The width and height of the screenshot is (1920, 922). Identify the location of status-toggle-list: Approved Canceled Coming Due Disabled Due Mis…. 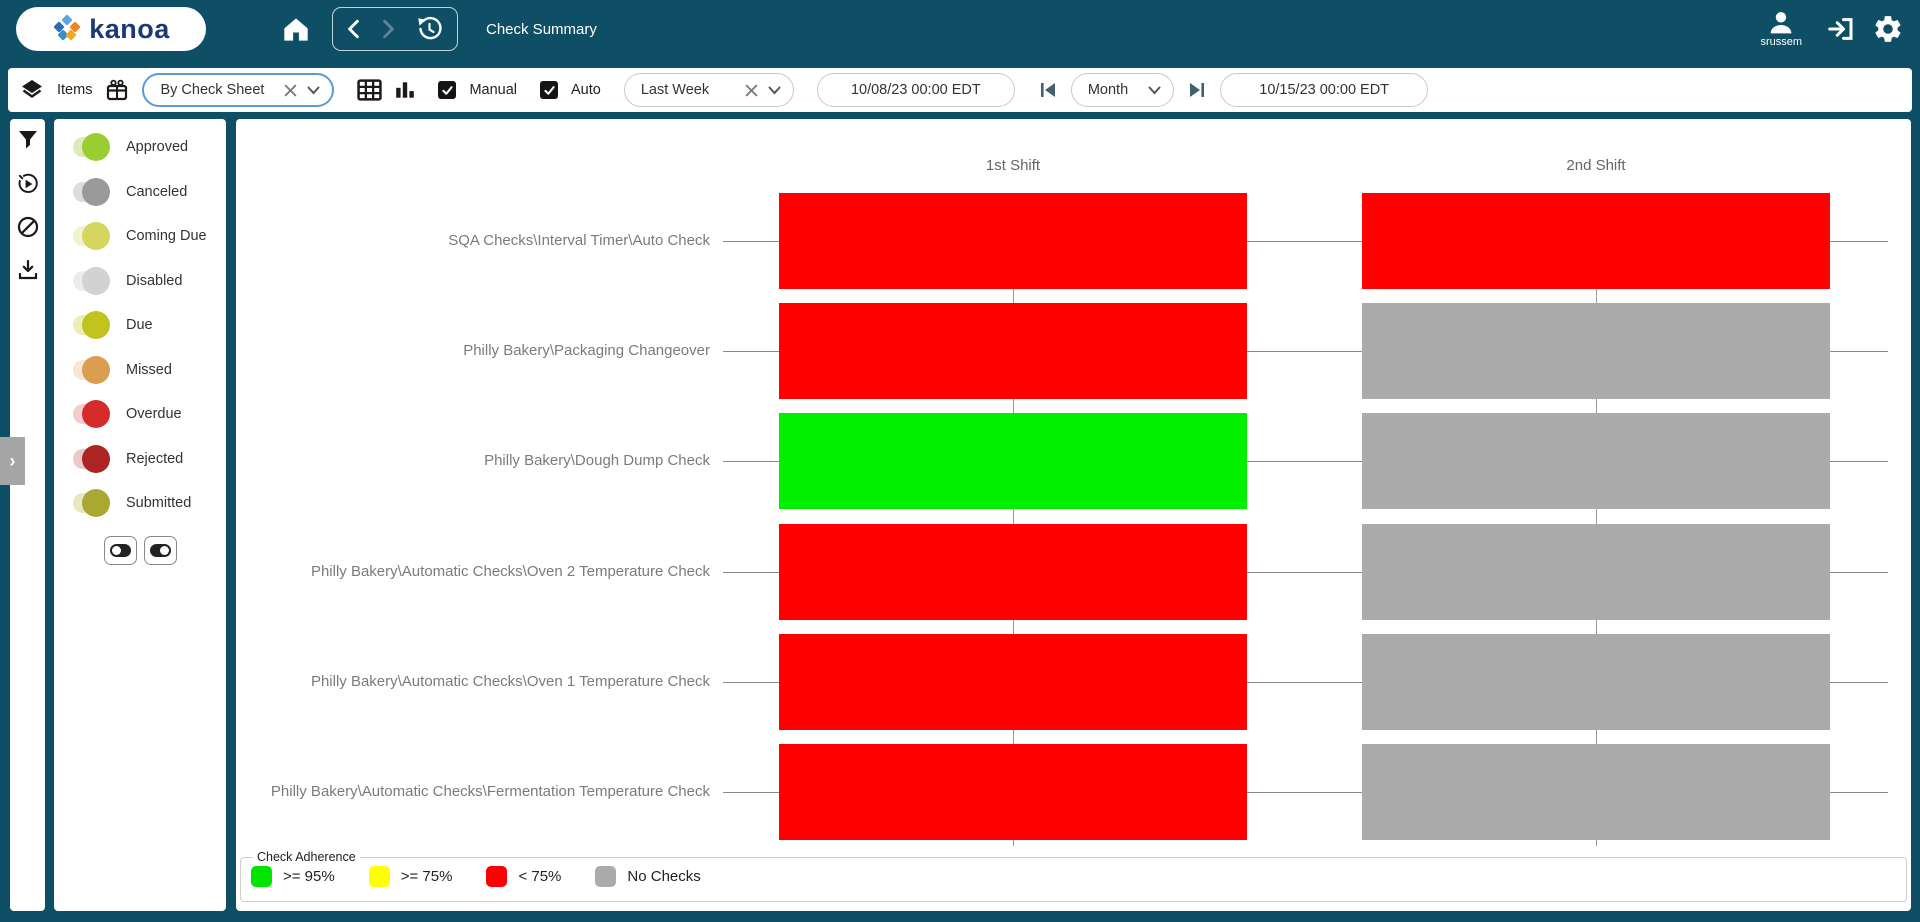
(140, 325).